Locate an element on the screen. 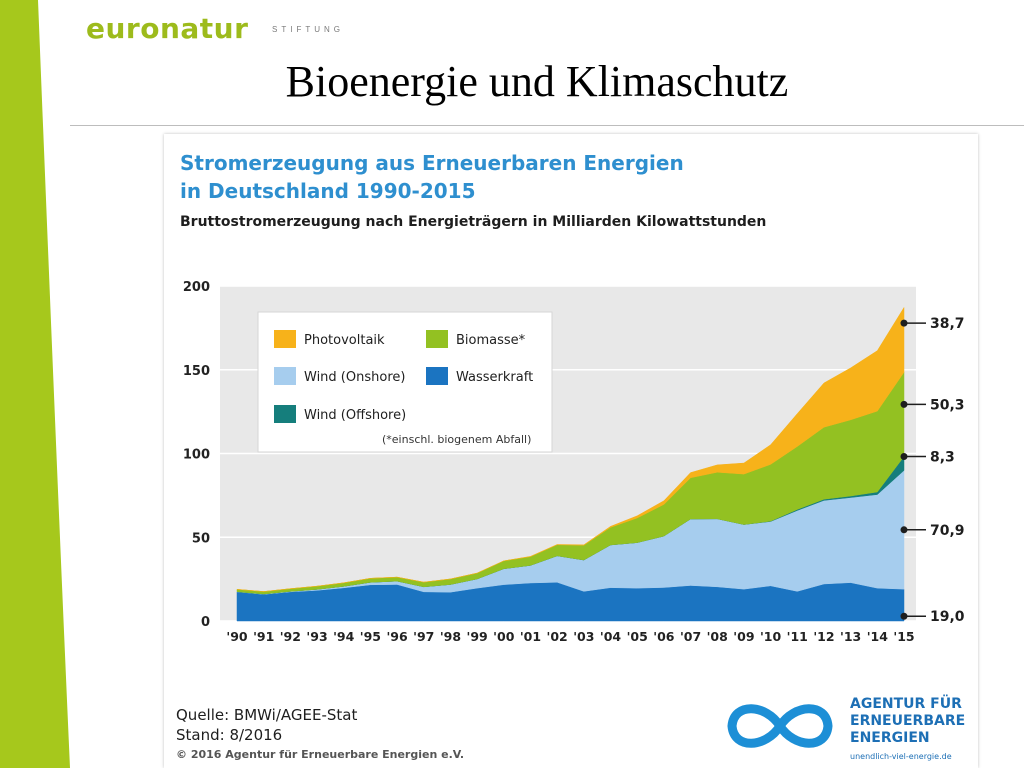  x-tick-label: '03 is located at coordinates (583, 636).